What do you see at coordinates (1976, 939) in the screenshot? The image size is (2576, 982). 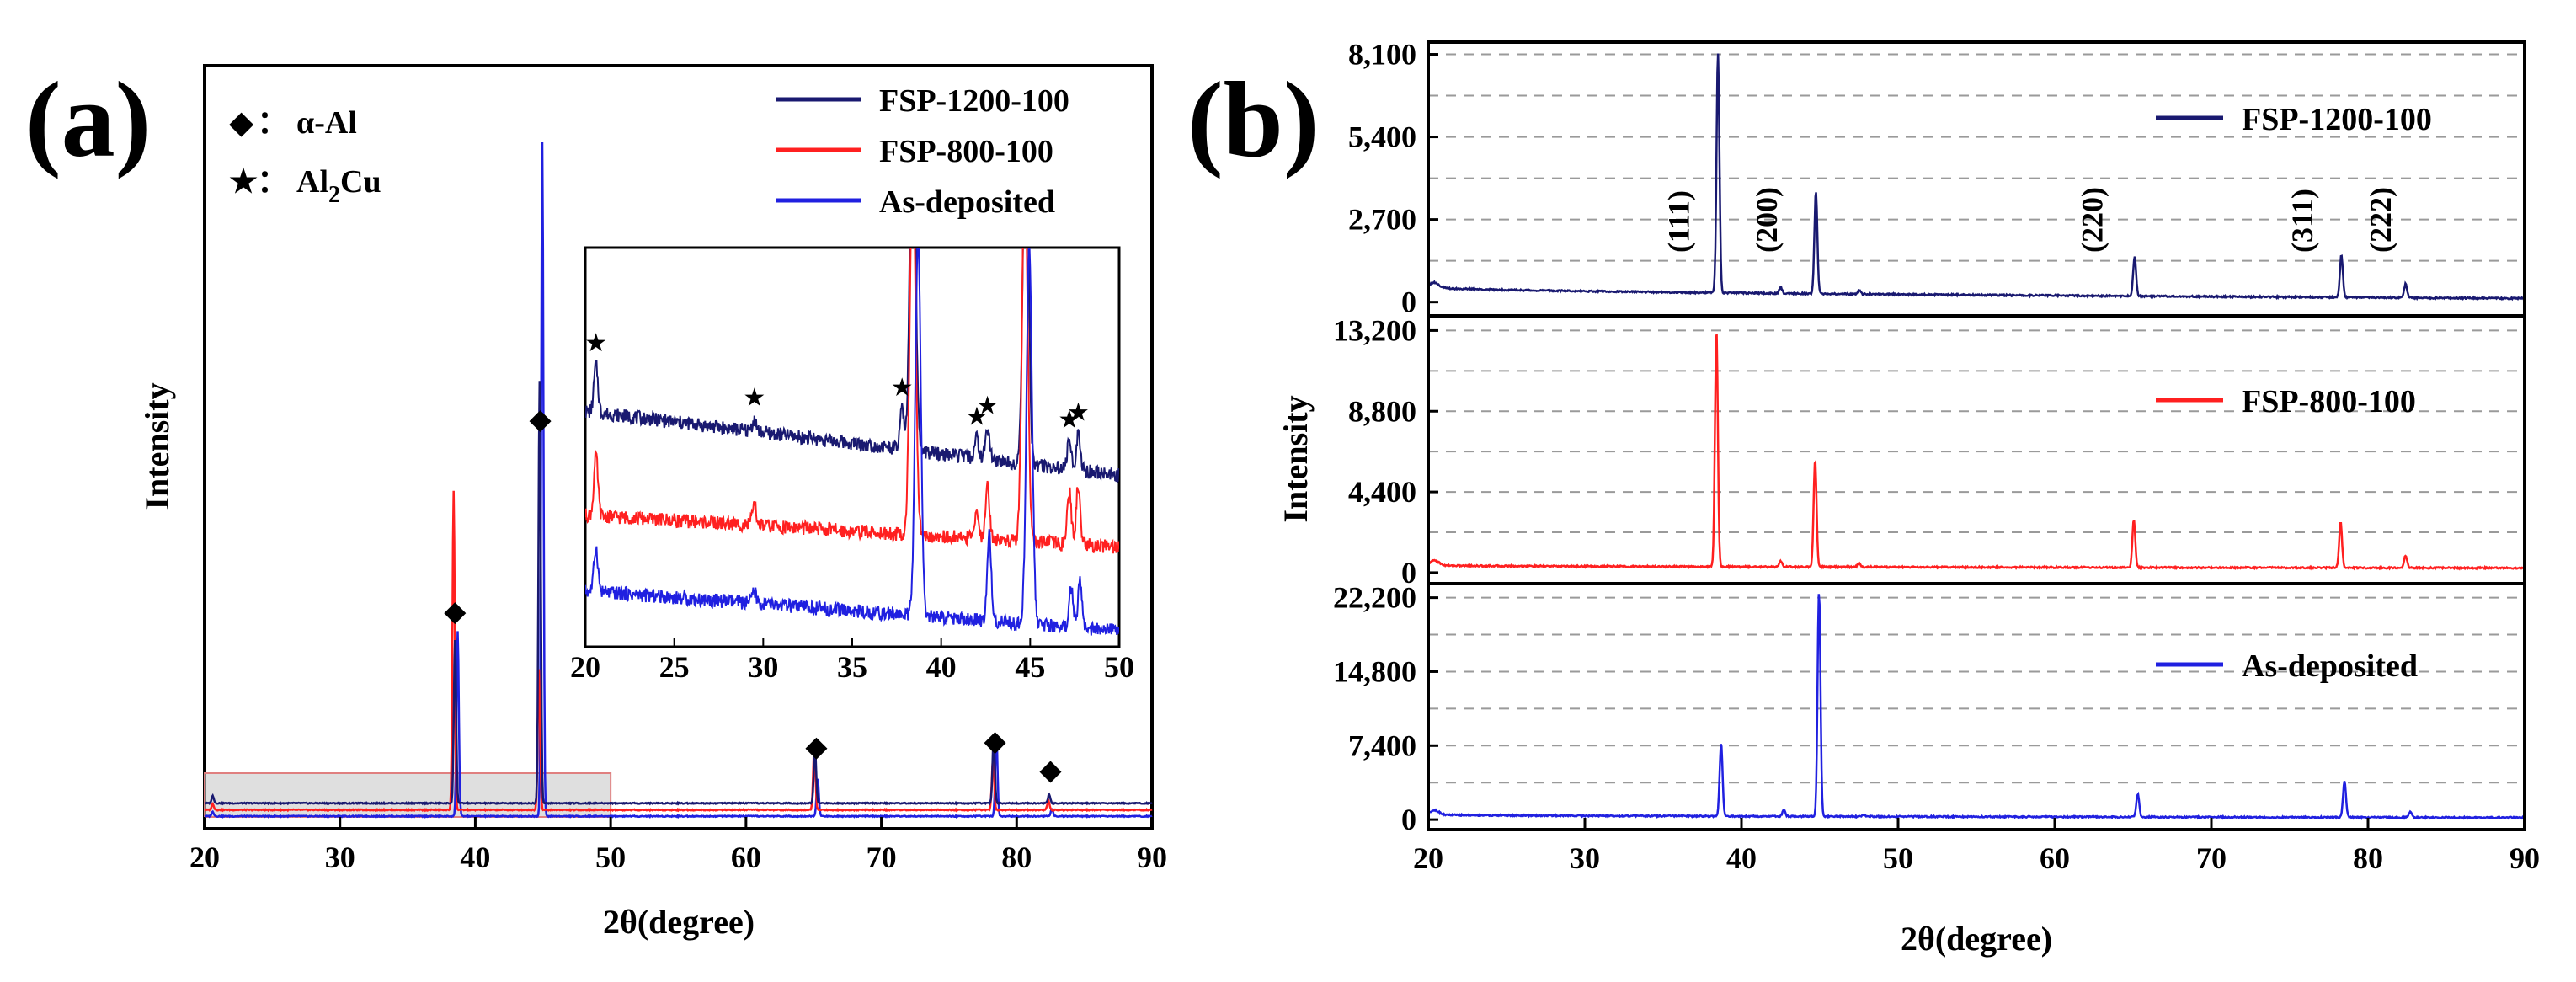 I see `panel-b-x-axis-title: 2θ(degree)` at bounding box center [1976, 939].